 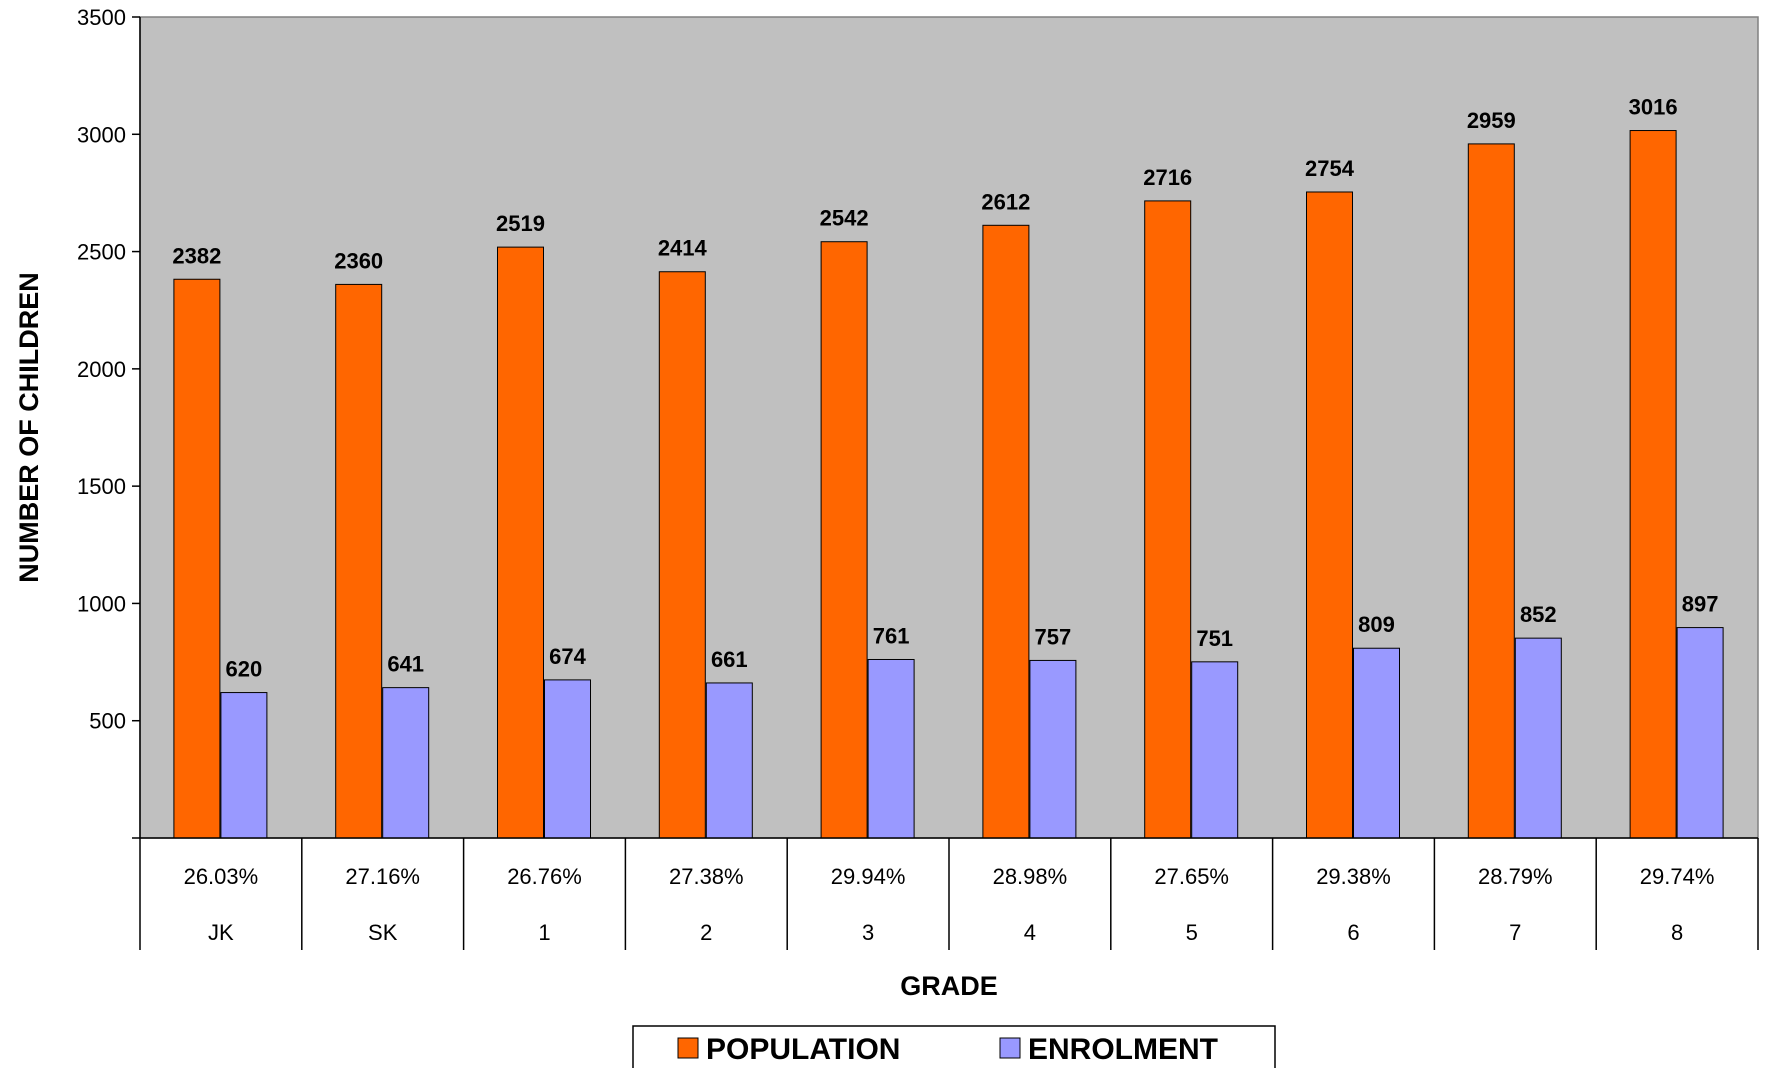 What do you see at coordinates (1677, 932) in the screenshot?
I see `x-tick-label-8: 8` at bounding box center [1677, 932].